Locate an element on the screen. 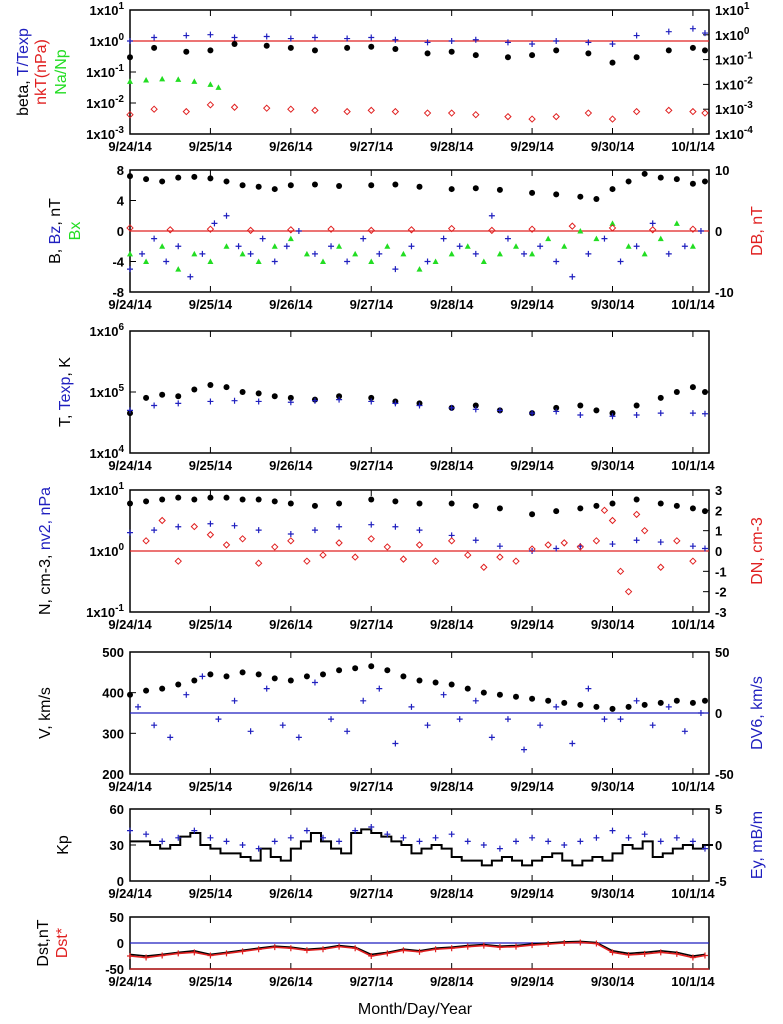  y-tick-label-right: -5 is located at coordinates (721, 881).